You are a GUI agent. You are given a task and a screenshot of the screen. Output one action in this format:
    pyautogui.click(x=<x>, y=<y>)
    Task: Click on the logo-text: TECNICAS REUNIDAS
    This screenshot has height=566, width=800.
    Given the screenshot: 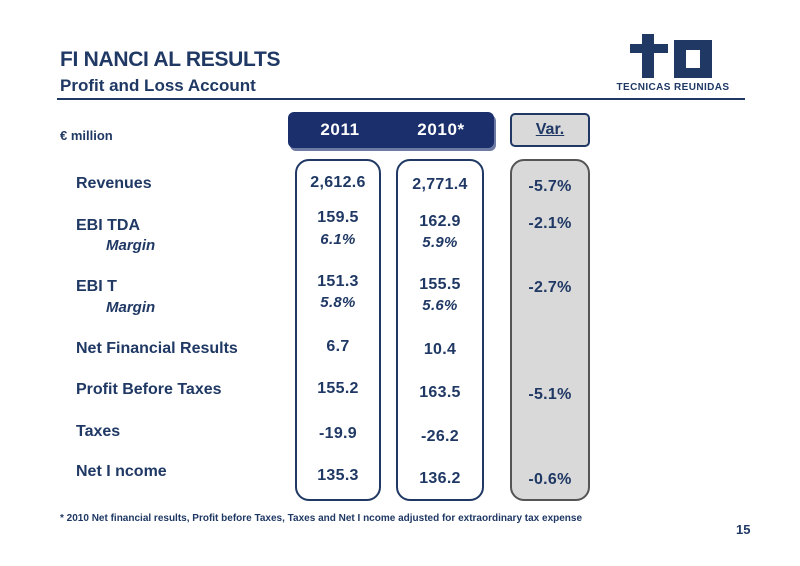 What is the action you would take?
    pyautogui.click(x=673, y=87)
    